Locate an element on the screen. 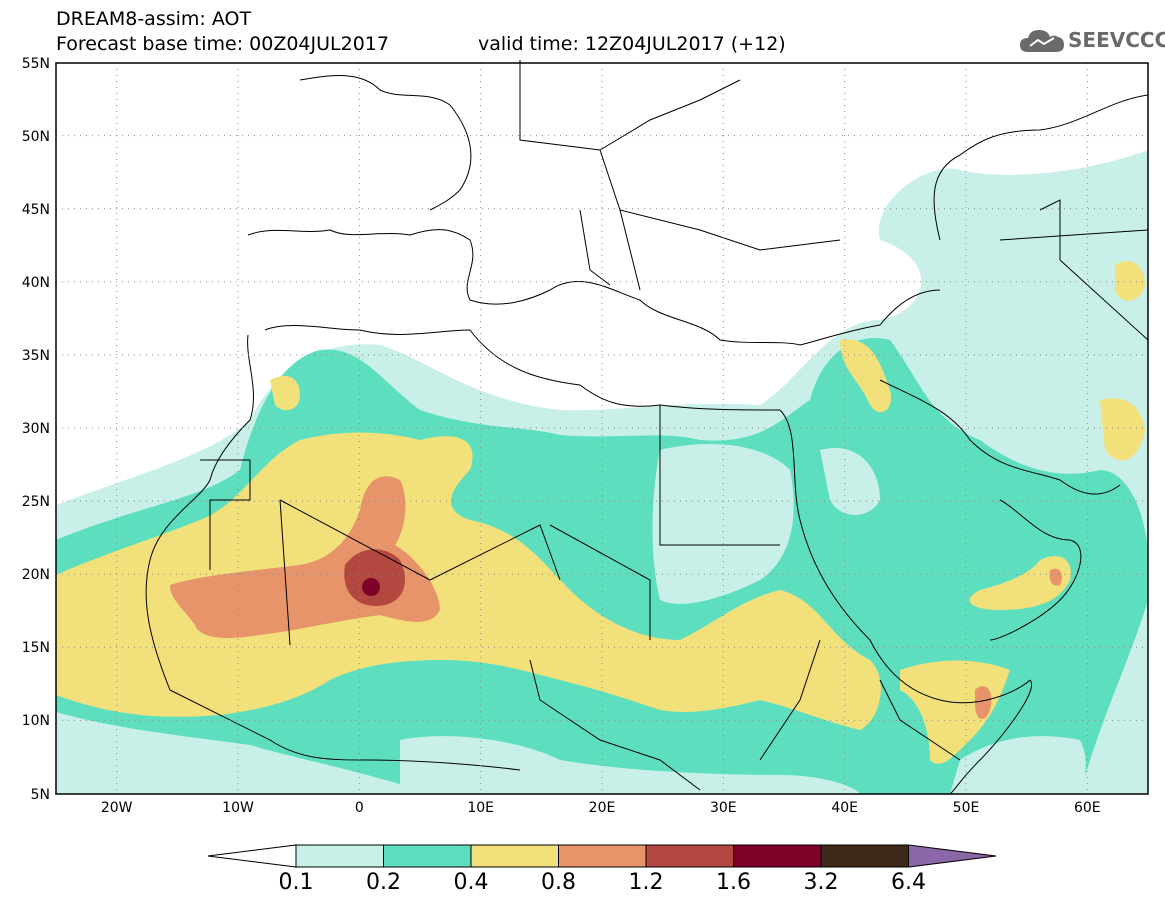 This screenshot has width=1165, height=905. lat-label: 20N is located at coordinates (36, 575).